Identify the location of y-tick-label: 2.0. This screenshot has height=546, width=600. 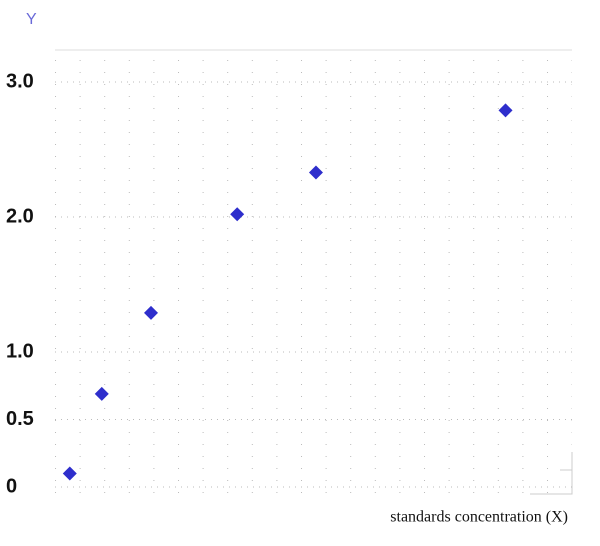
(20, 216).